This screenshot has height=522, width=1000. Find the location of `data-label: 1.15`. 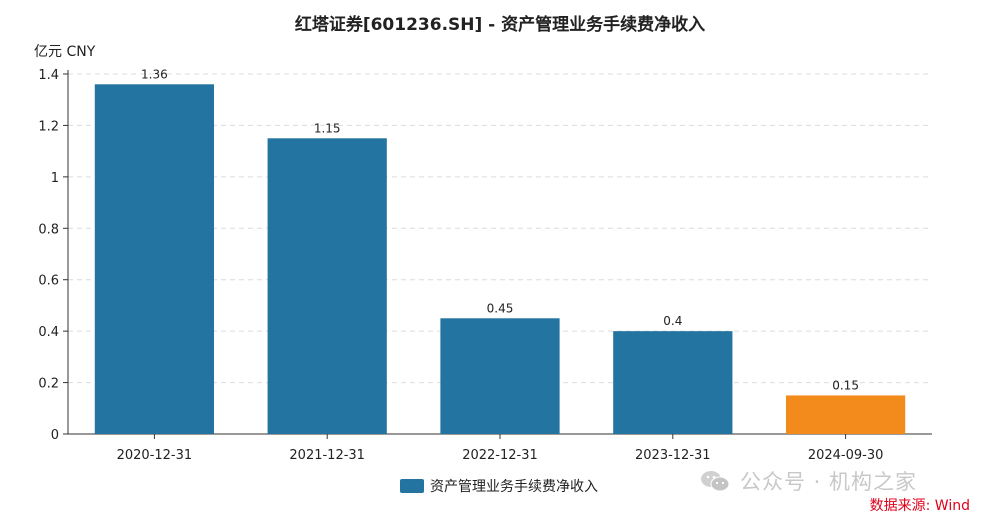

data-label: 1.15 is located at coordinates (327, 128).